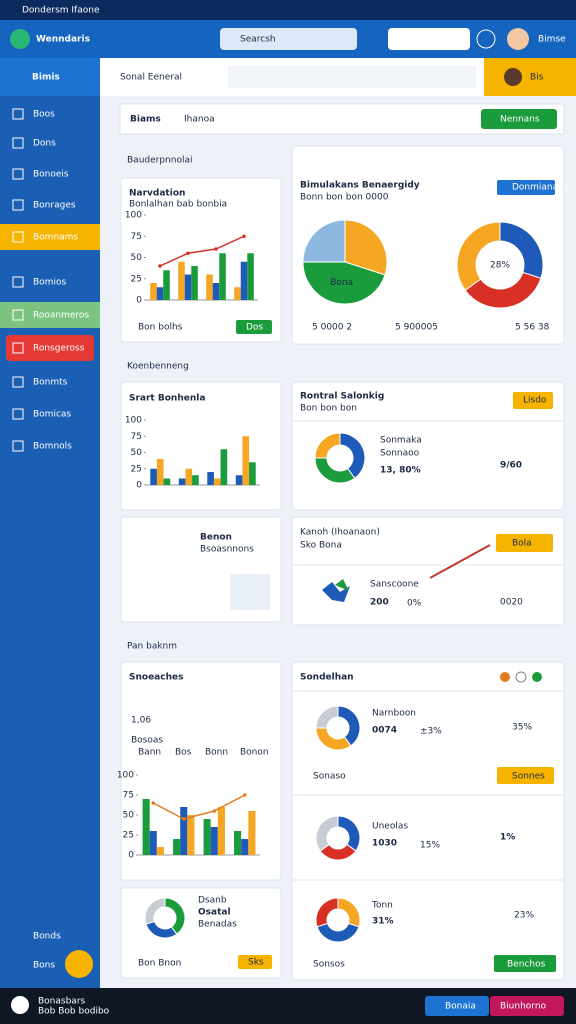 This screenshot has height=1024, width=576. What do you see at coordinates (217, 925) in the screenshot?
I see `card-subtitle: Benadas` at bounding box center [217, 925].